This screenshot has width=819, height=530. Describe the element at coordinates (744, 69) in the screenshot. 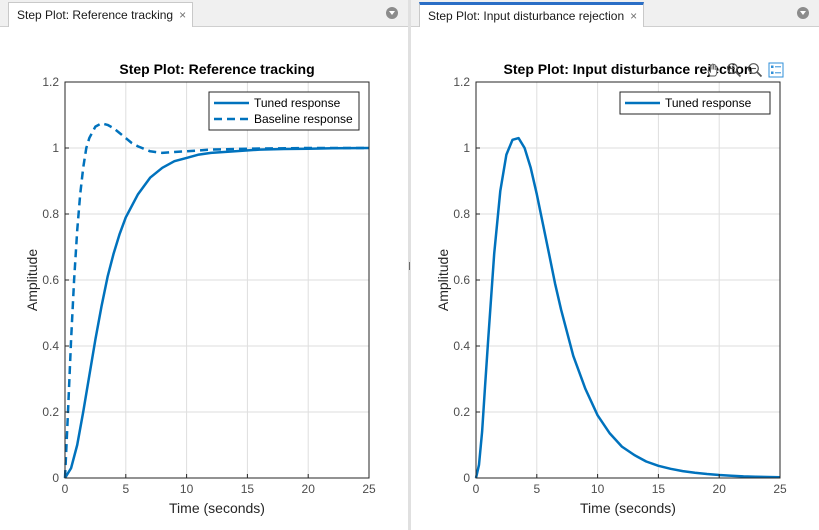

I see `axes-toolbar` at that location.